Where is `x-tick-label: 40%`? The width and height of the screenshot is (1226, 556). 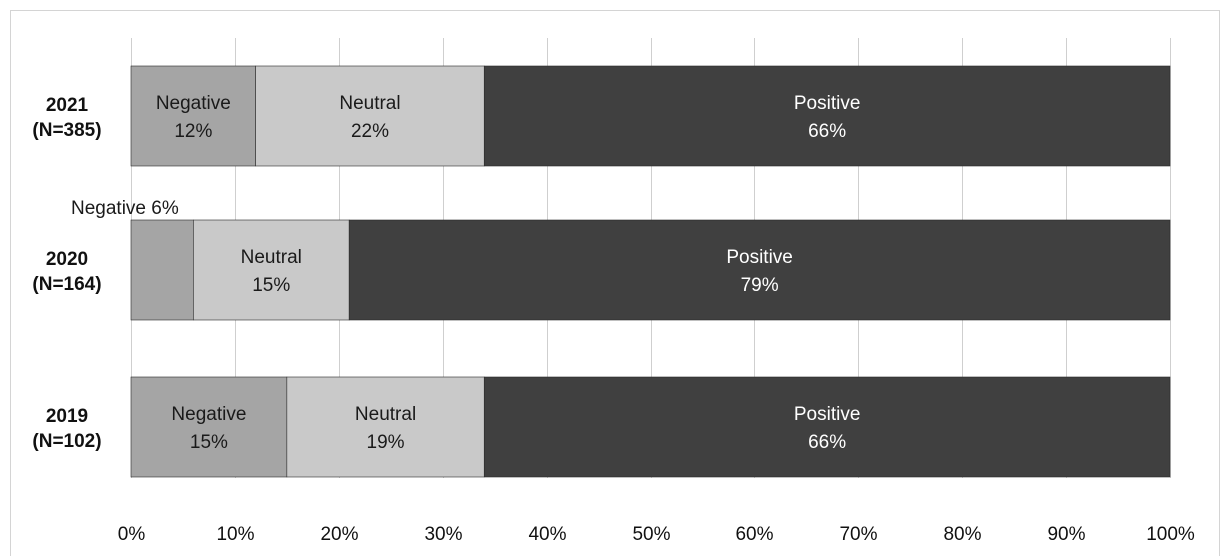 x-tick-label: 40% is located at coordinates (547, 534).